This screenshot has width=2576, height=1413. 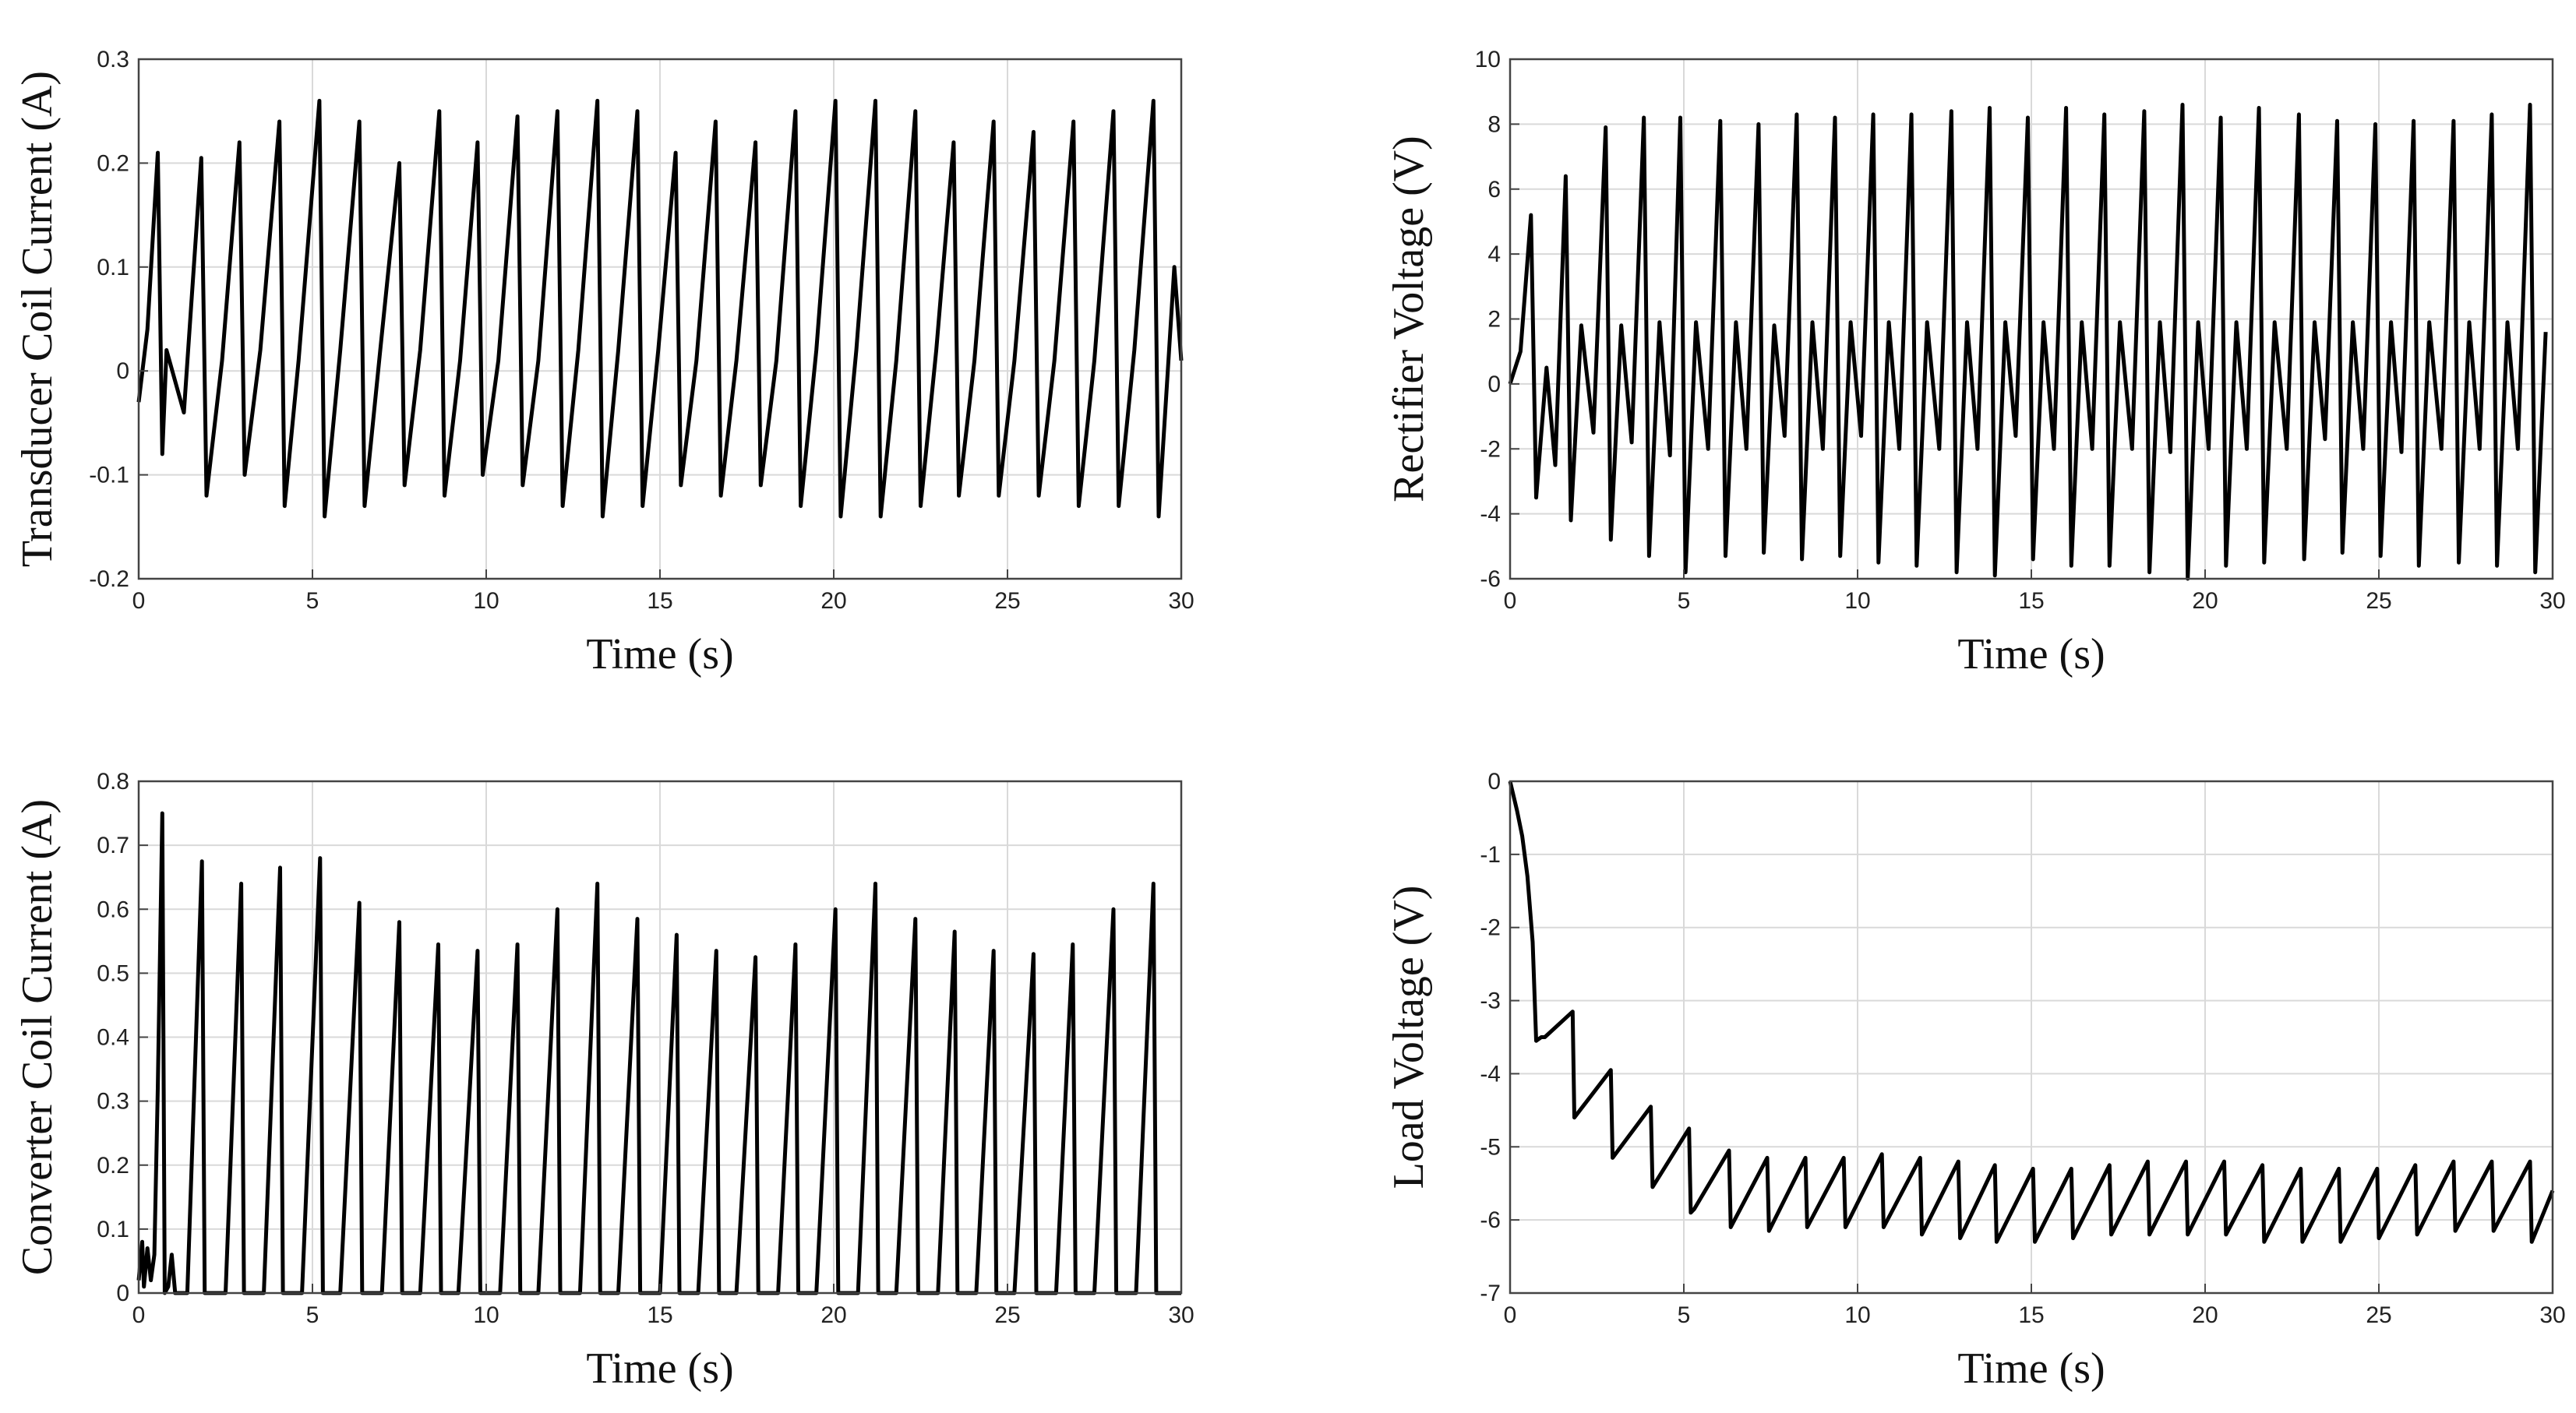 What do you see at coordinates (37, 319) in the screenshot?
I see `y-axis-label: Transducer Coil Current (A)` at bounding box center [37, 319].